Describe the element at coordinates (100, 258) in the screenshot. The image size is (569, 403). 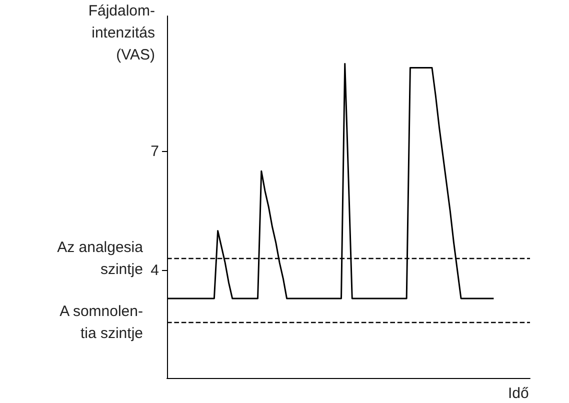
I see `ref-line-label: Az analgesia szintje` at that location.